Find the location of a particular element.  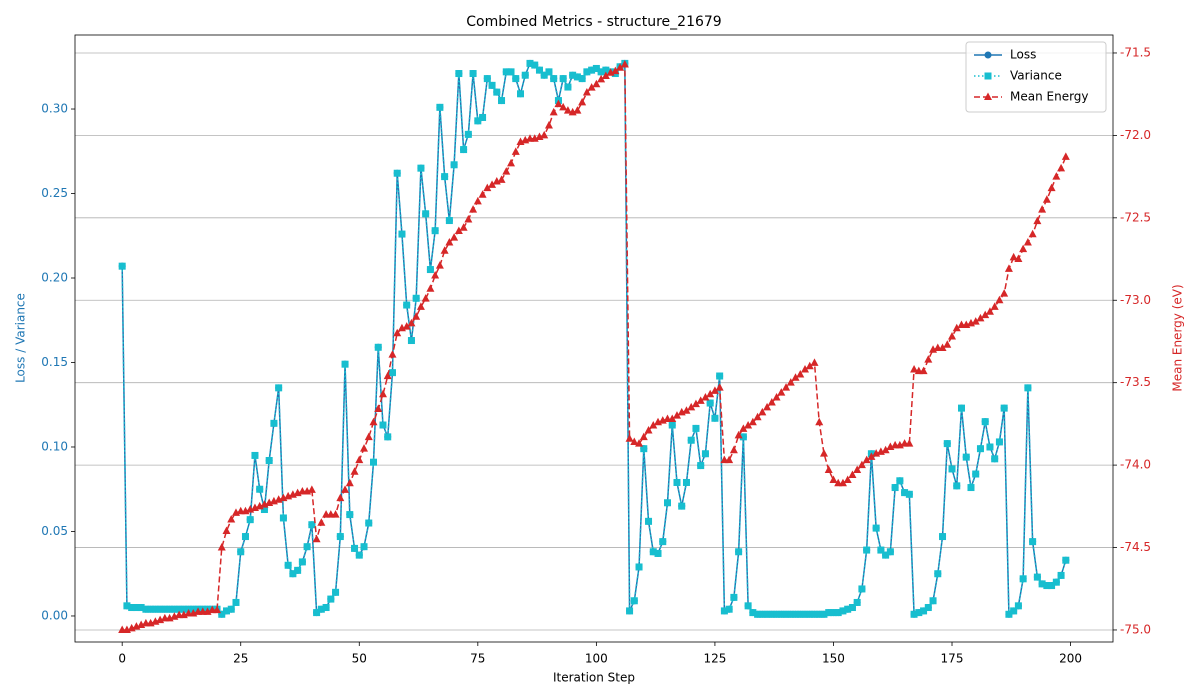

y-tick-label: 0.20 is located at coordinates (54, 278).